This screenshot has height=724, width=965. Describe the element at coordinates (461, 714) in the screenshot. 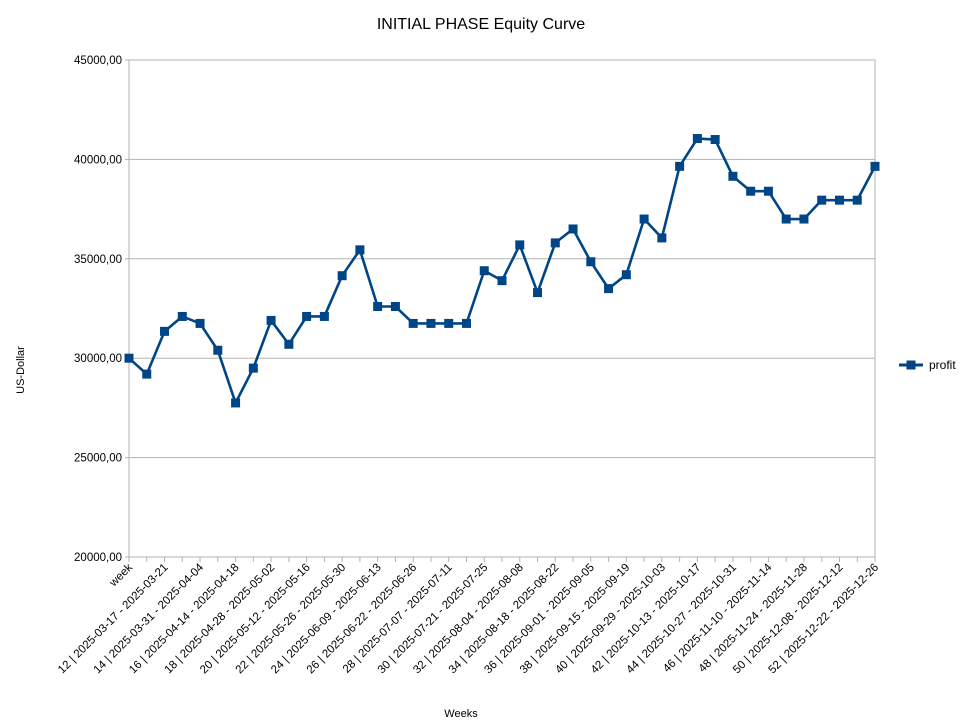

I see `x-axis-title: Weeks` at that location.